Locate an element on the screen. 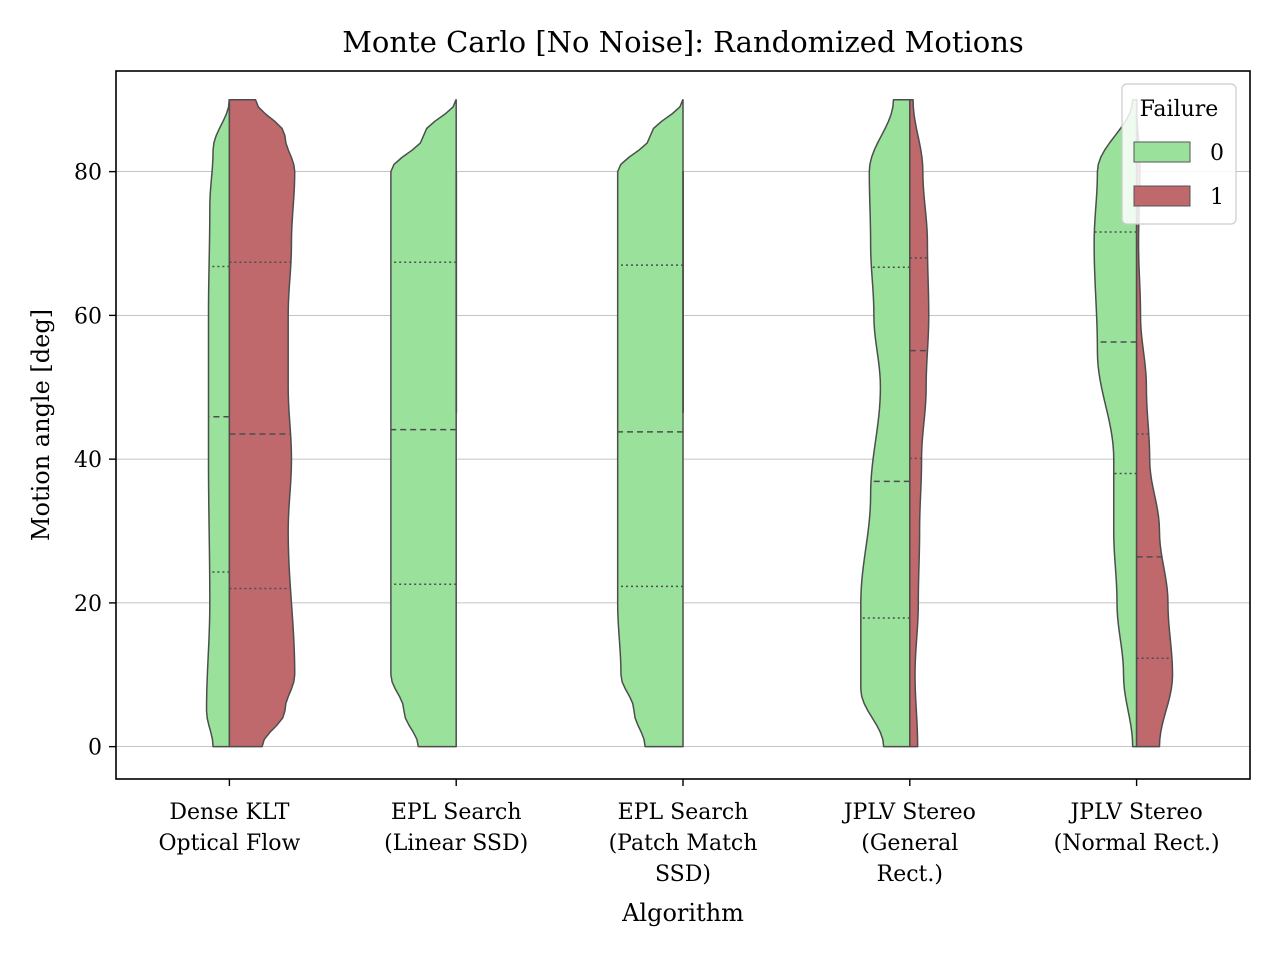 The height and width of the screenshot is (960, 1280). x-tick-label-line: Optical Flow is located at coordinates (229, 843).